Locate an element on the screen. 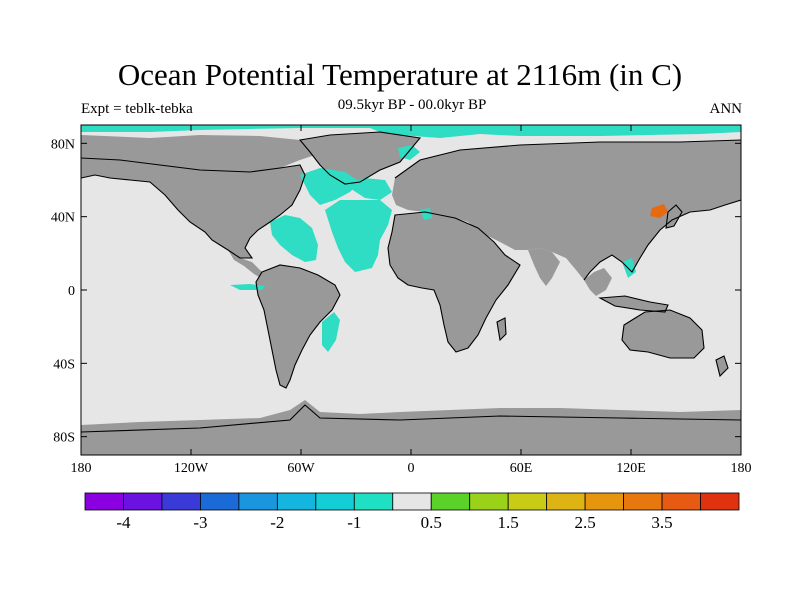  cold-labrador-sea is located at coordinates (330, 186).